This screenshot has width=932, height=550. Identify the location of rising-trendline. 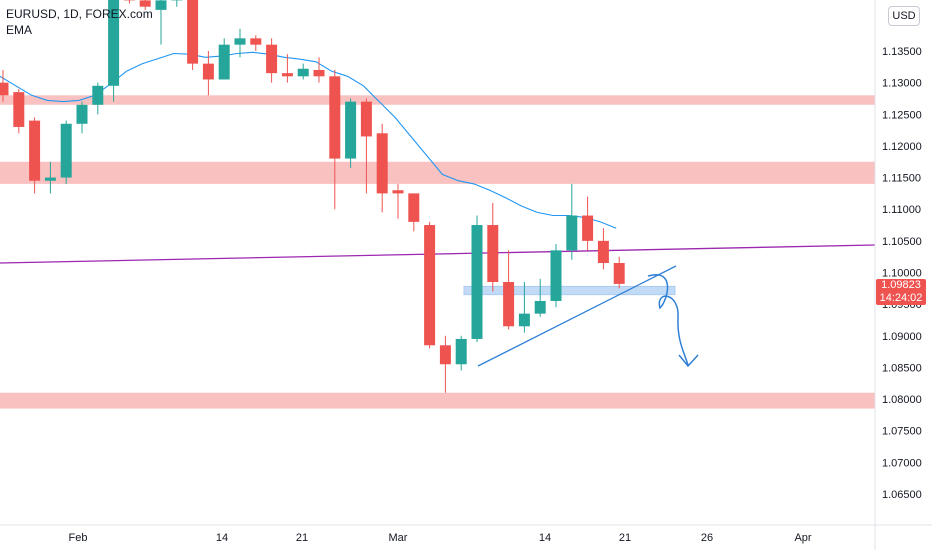
(577, 316).